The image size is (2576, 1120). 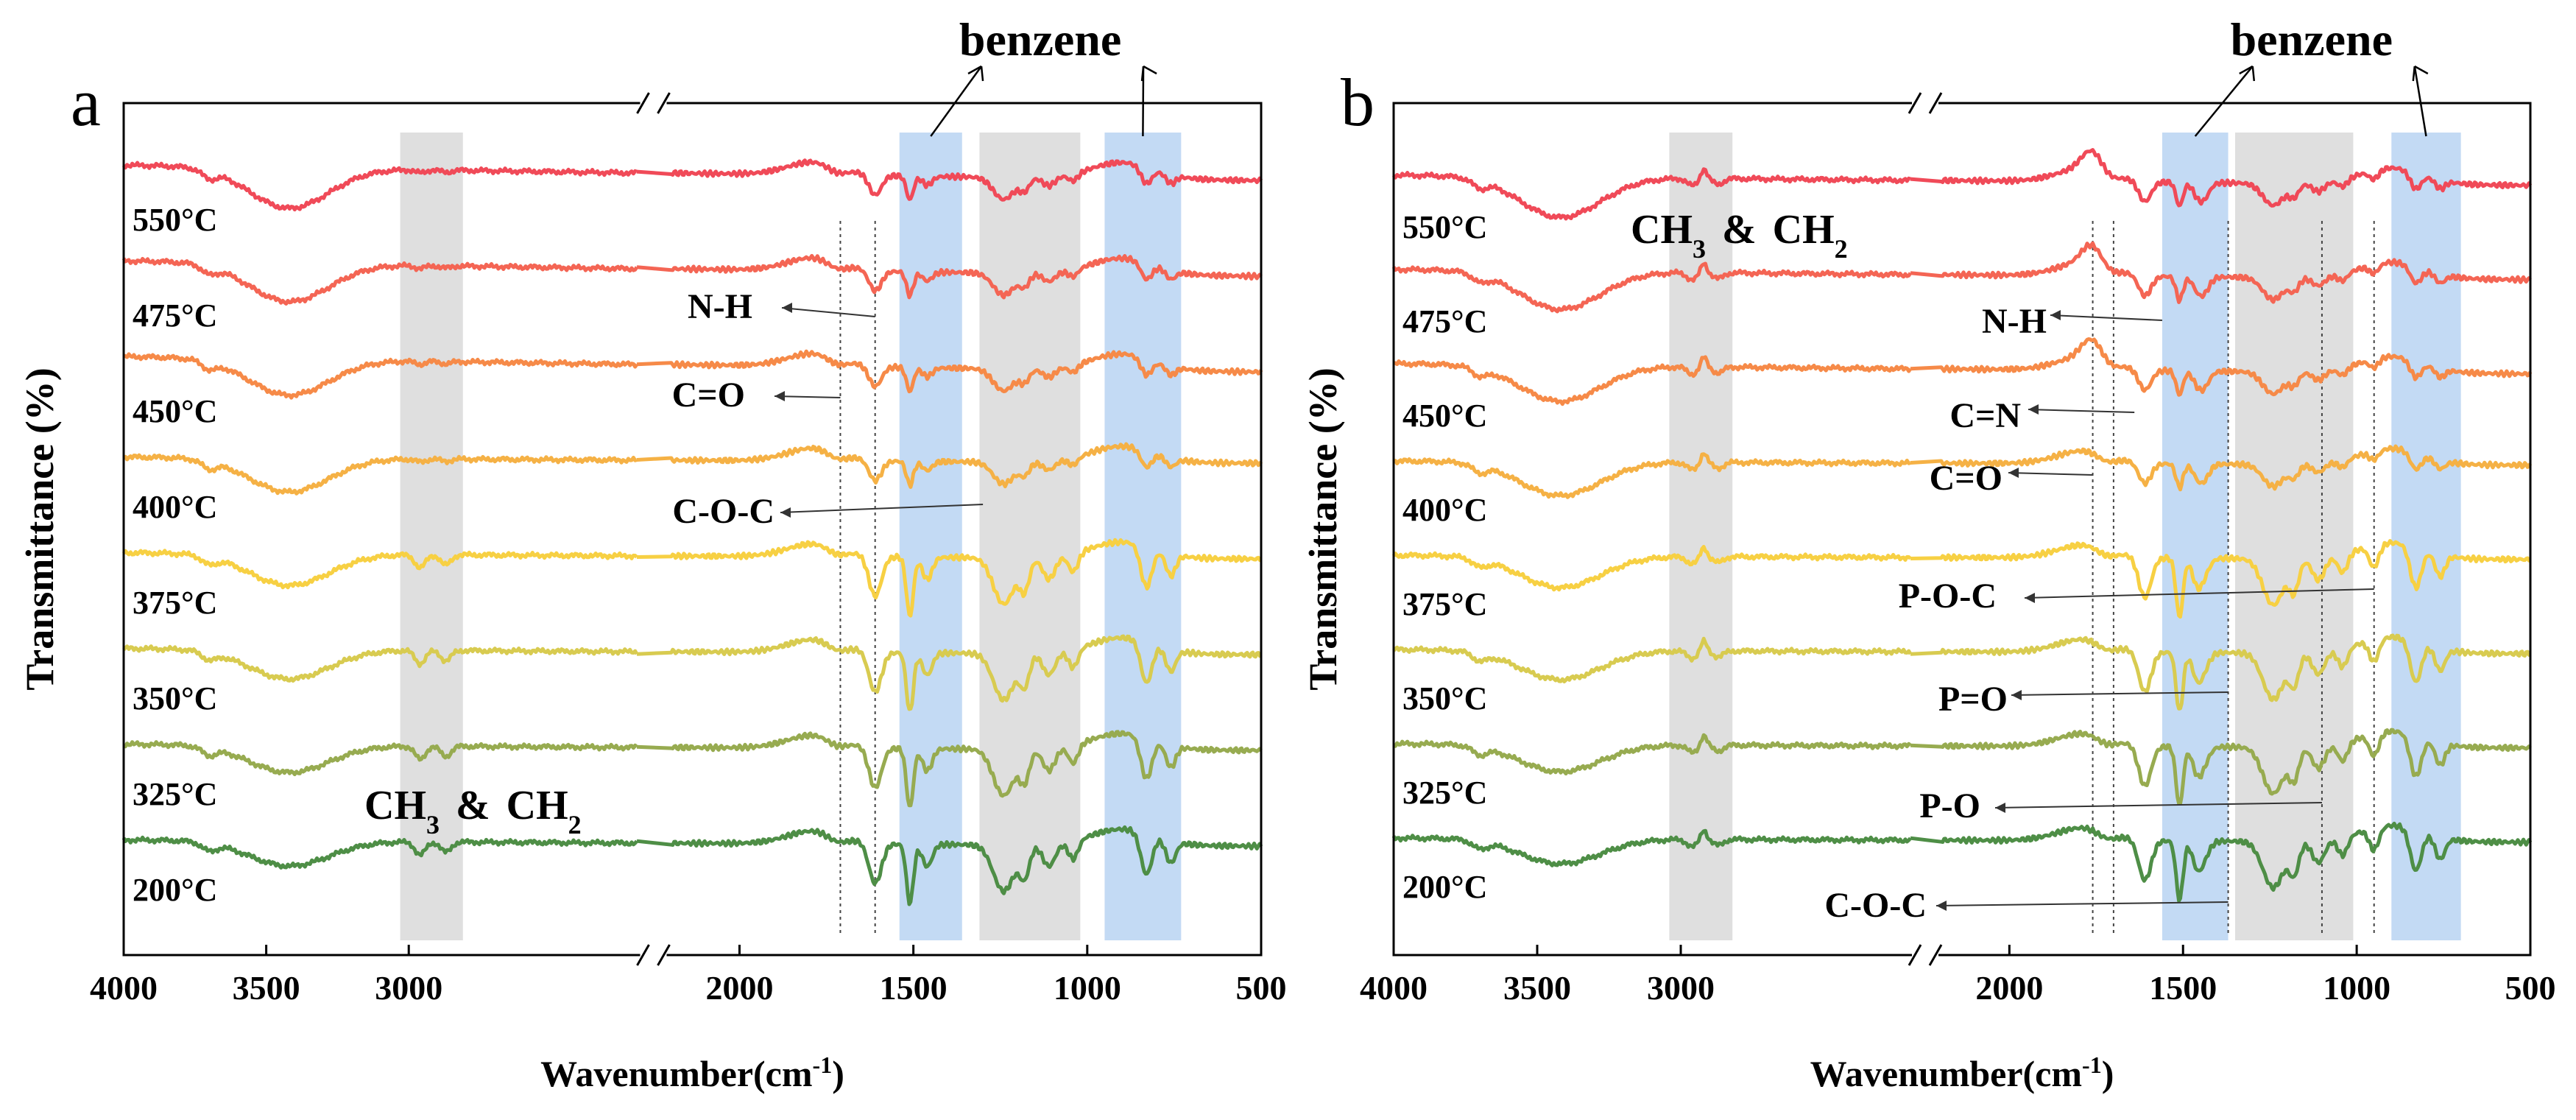 I want to click on series-450-c, so click(x=693, y=374).